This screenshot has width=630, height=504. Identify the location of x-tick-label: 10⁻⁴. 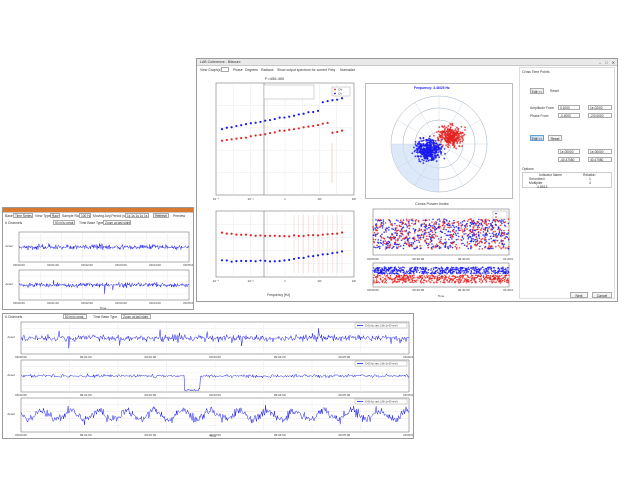
(216, 281).